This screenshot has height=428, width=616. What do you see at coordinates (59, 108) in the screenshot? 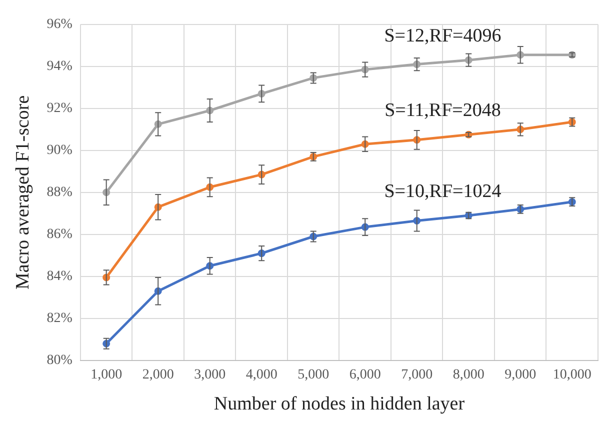
I see `y-tick-label: 92%` at bounding box center [59, 108].